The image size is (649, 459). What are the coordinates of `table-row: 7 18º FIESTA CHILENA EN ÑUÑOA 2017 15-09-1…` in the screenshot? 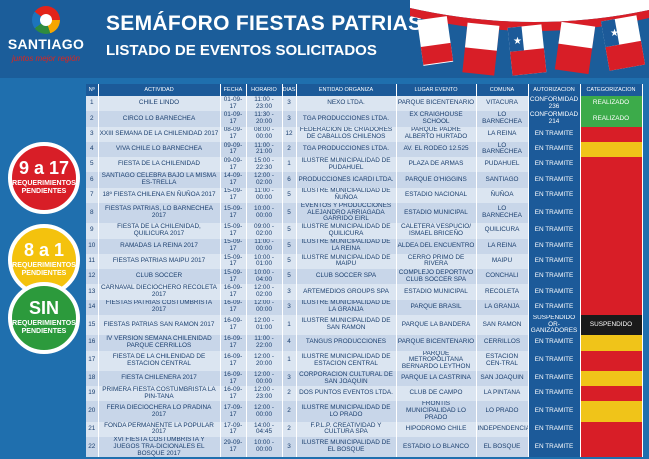 It's located at (364, 195).